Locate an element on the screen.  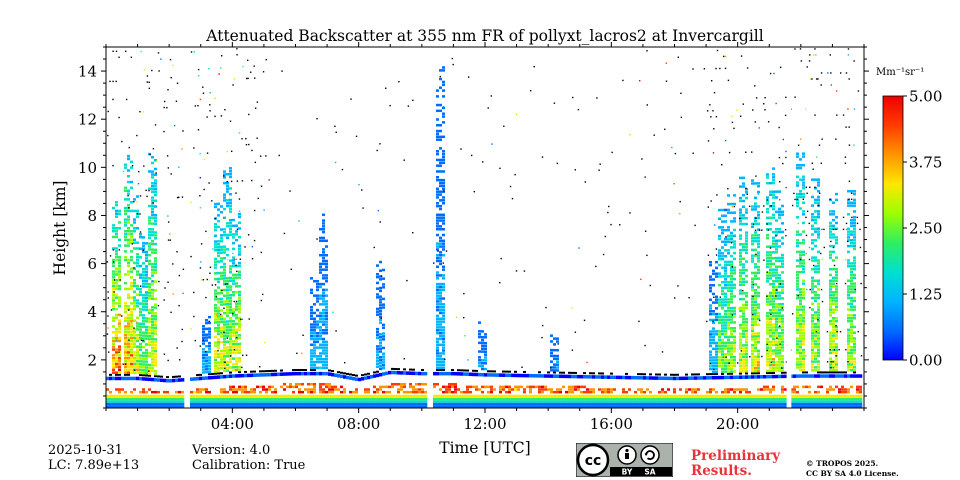
badge-by-label: BY is located at coordinates (627, 472).